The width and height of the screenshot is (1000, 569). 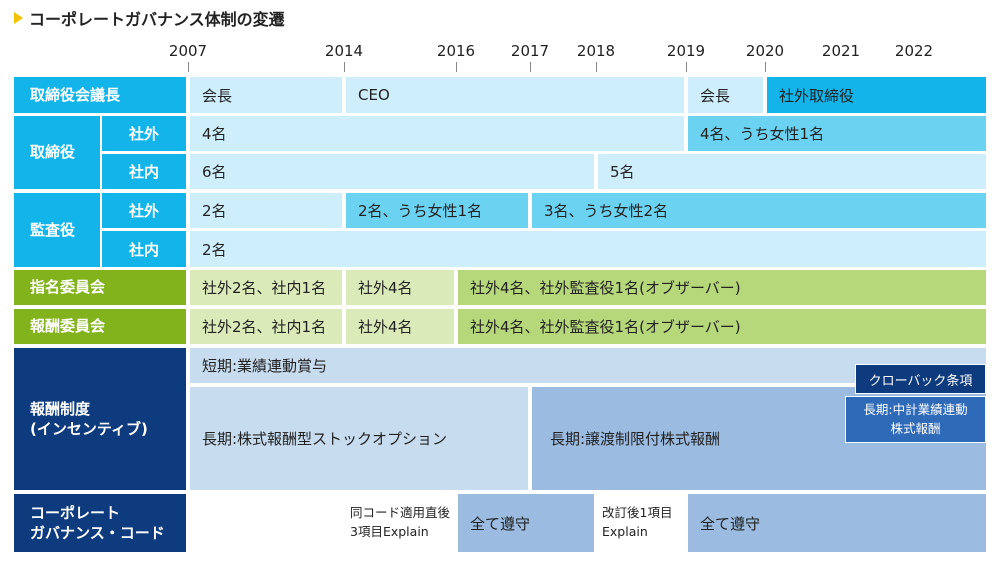 I want to click on cell-cg-full-compliance-1: 全て遵守, so click(x=526, y=523).